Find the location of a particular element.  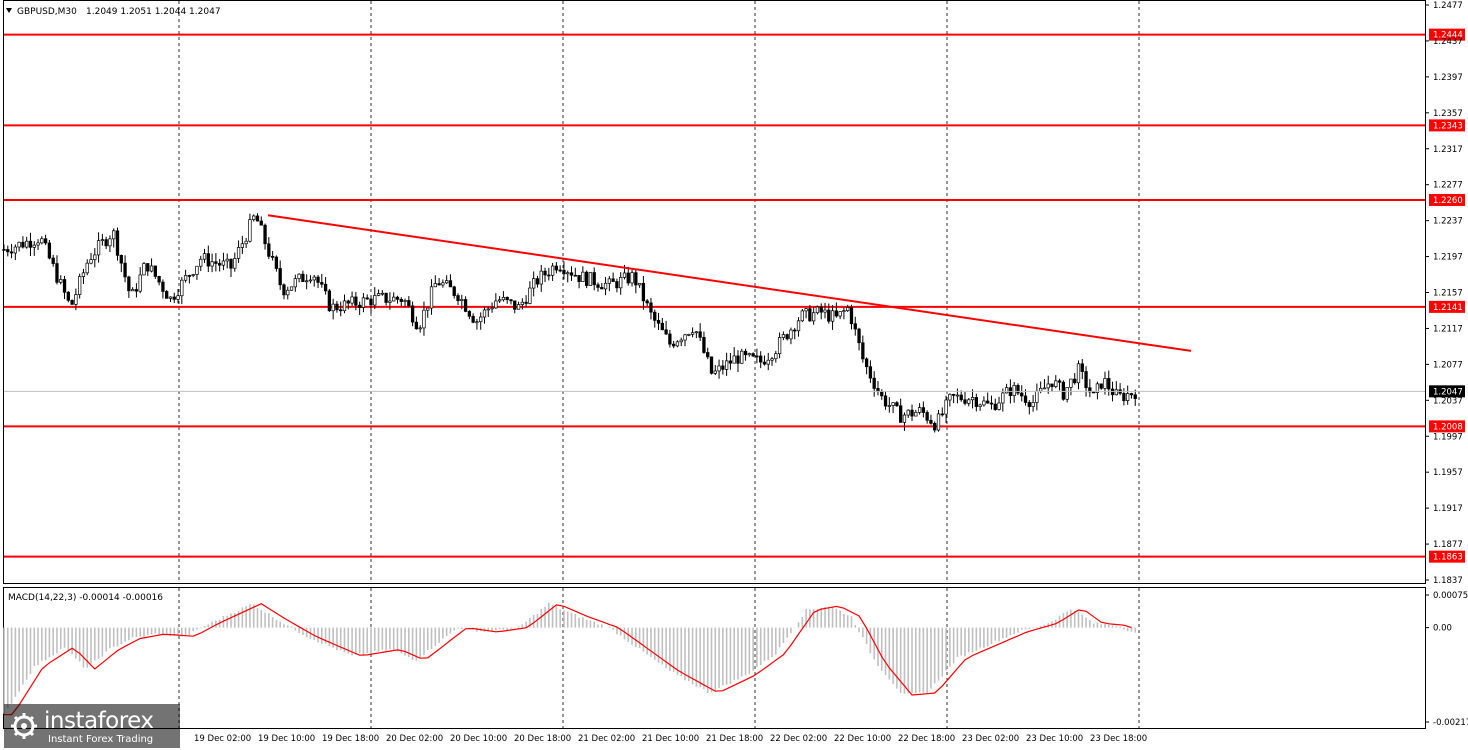

current-price-label: 1.2047 is located at coordinates (1448, 392).